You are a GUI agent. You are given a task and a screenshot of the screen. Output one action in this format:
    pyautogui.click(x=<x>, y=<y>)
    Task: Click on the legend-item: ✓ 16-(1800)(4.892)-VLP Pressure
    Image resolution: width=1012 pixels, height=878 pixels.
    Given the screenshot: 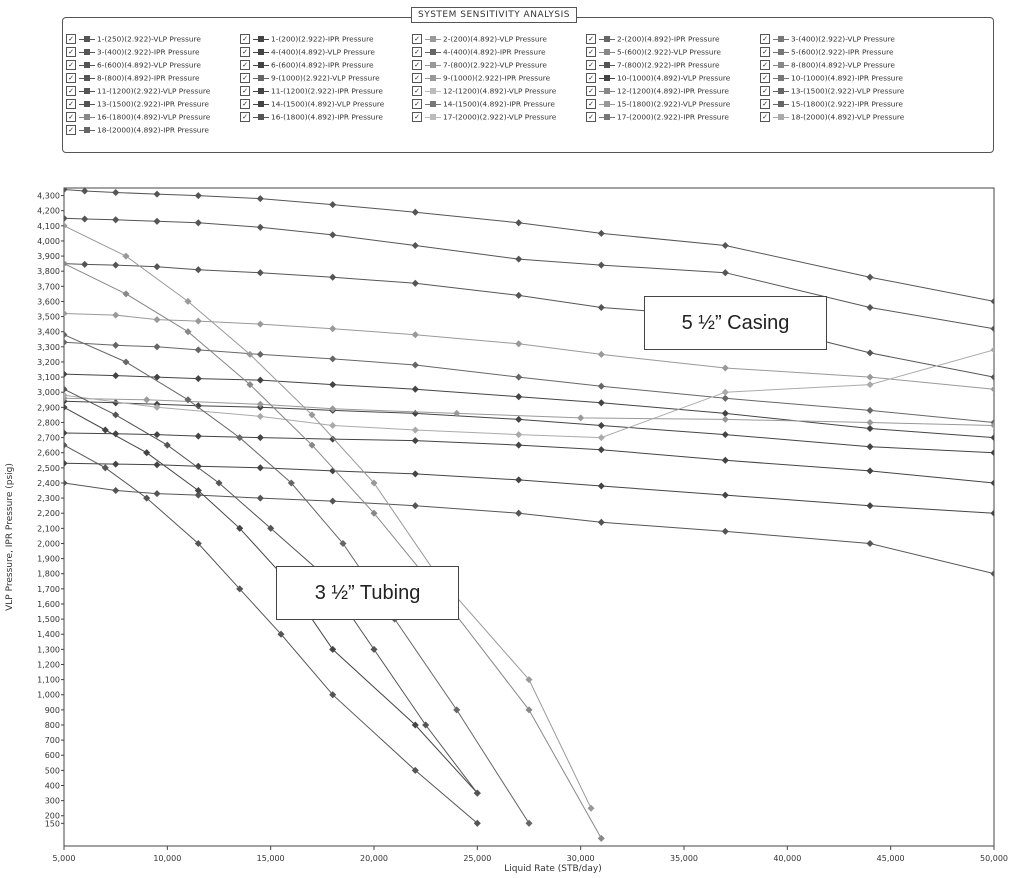 What is the action you would take?
    pyautogui.click(x=138, y=116)
    